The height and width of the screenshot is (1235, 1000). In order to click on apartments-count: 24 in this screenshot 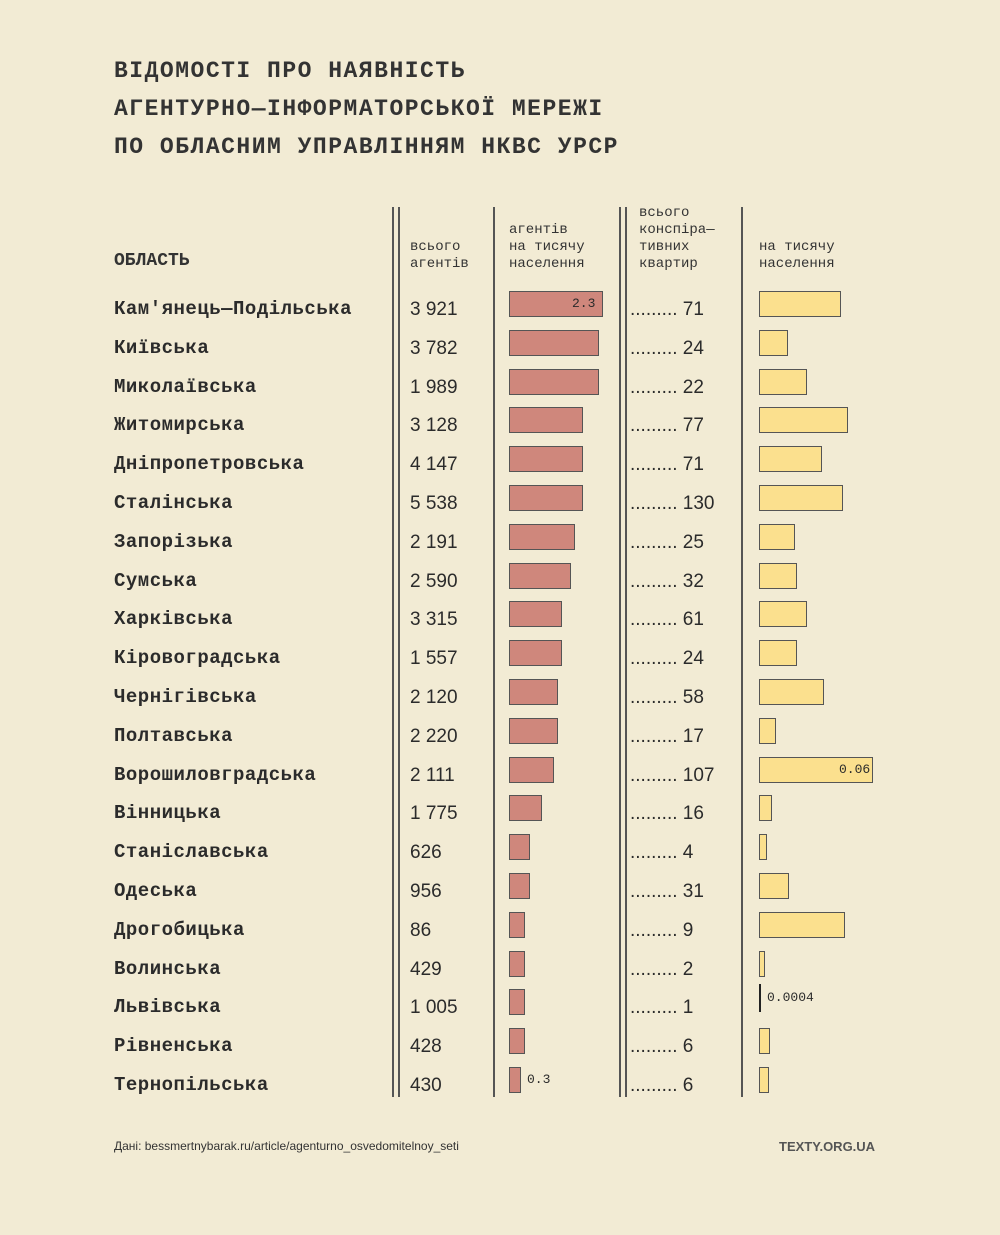, I will do `click(693, 659)`.